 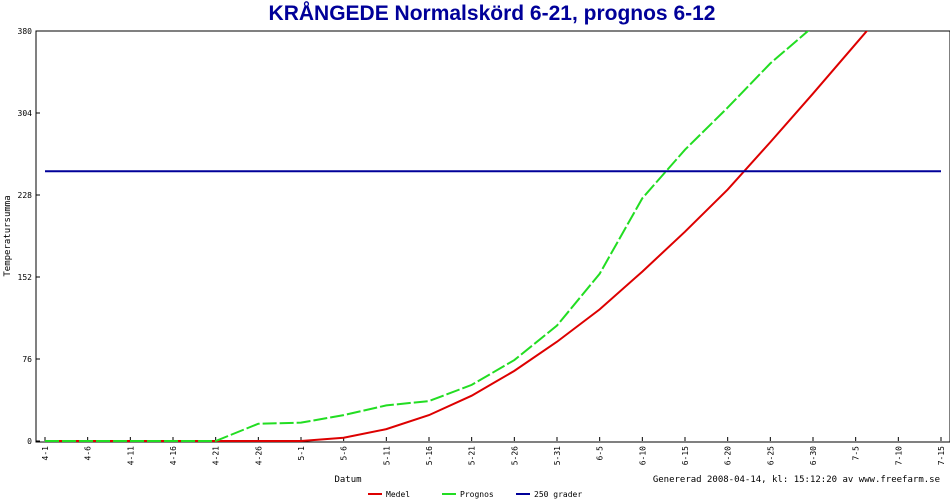 What do you see at coordinates (941, 455) in the screenshot?
I see `x-tick-label: 7-15` at bounding box center [941, 455].